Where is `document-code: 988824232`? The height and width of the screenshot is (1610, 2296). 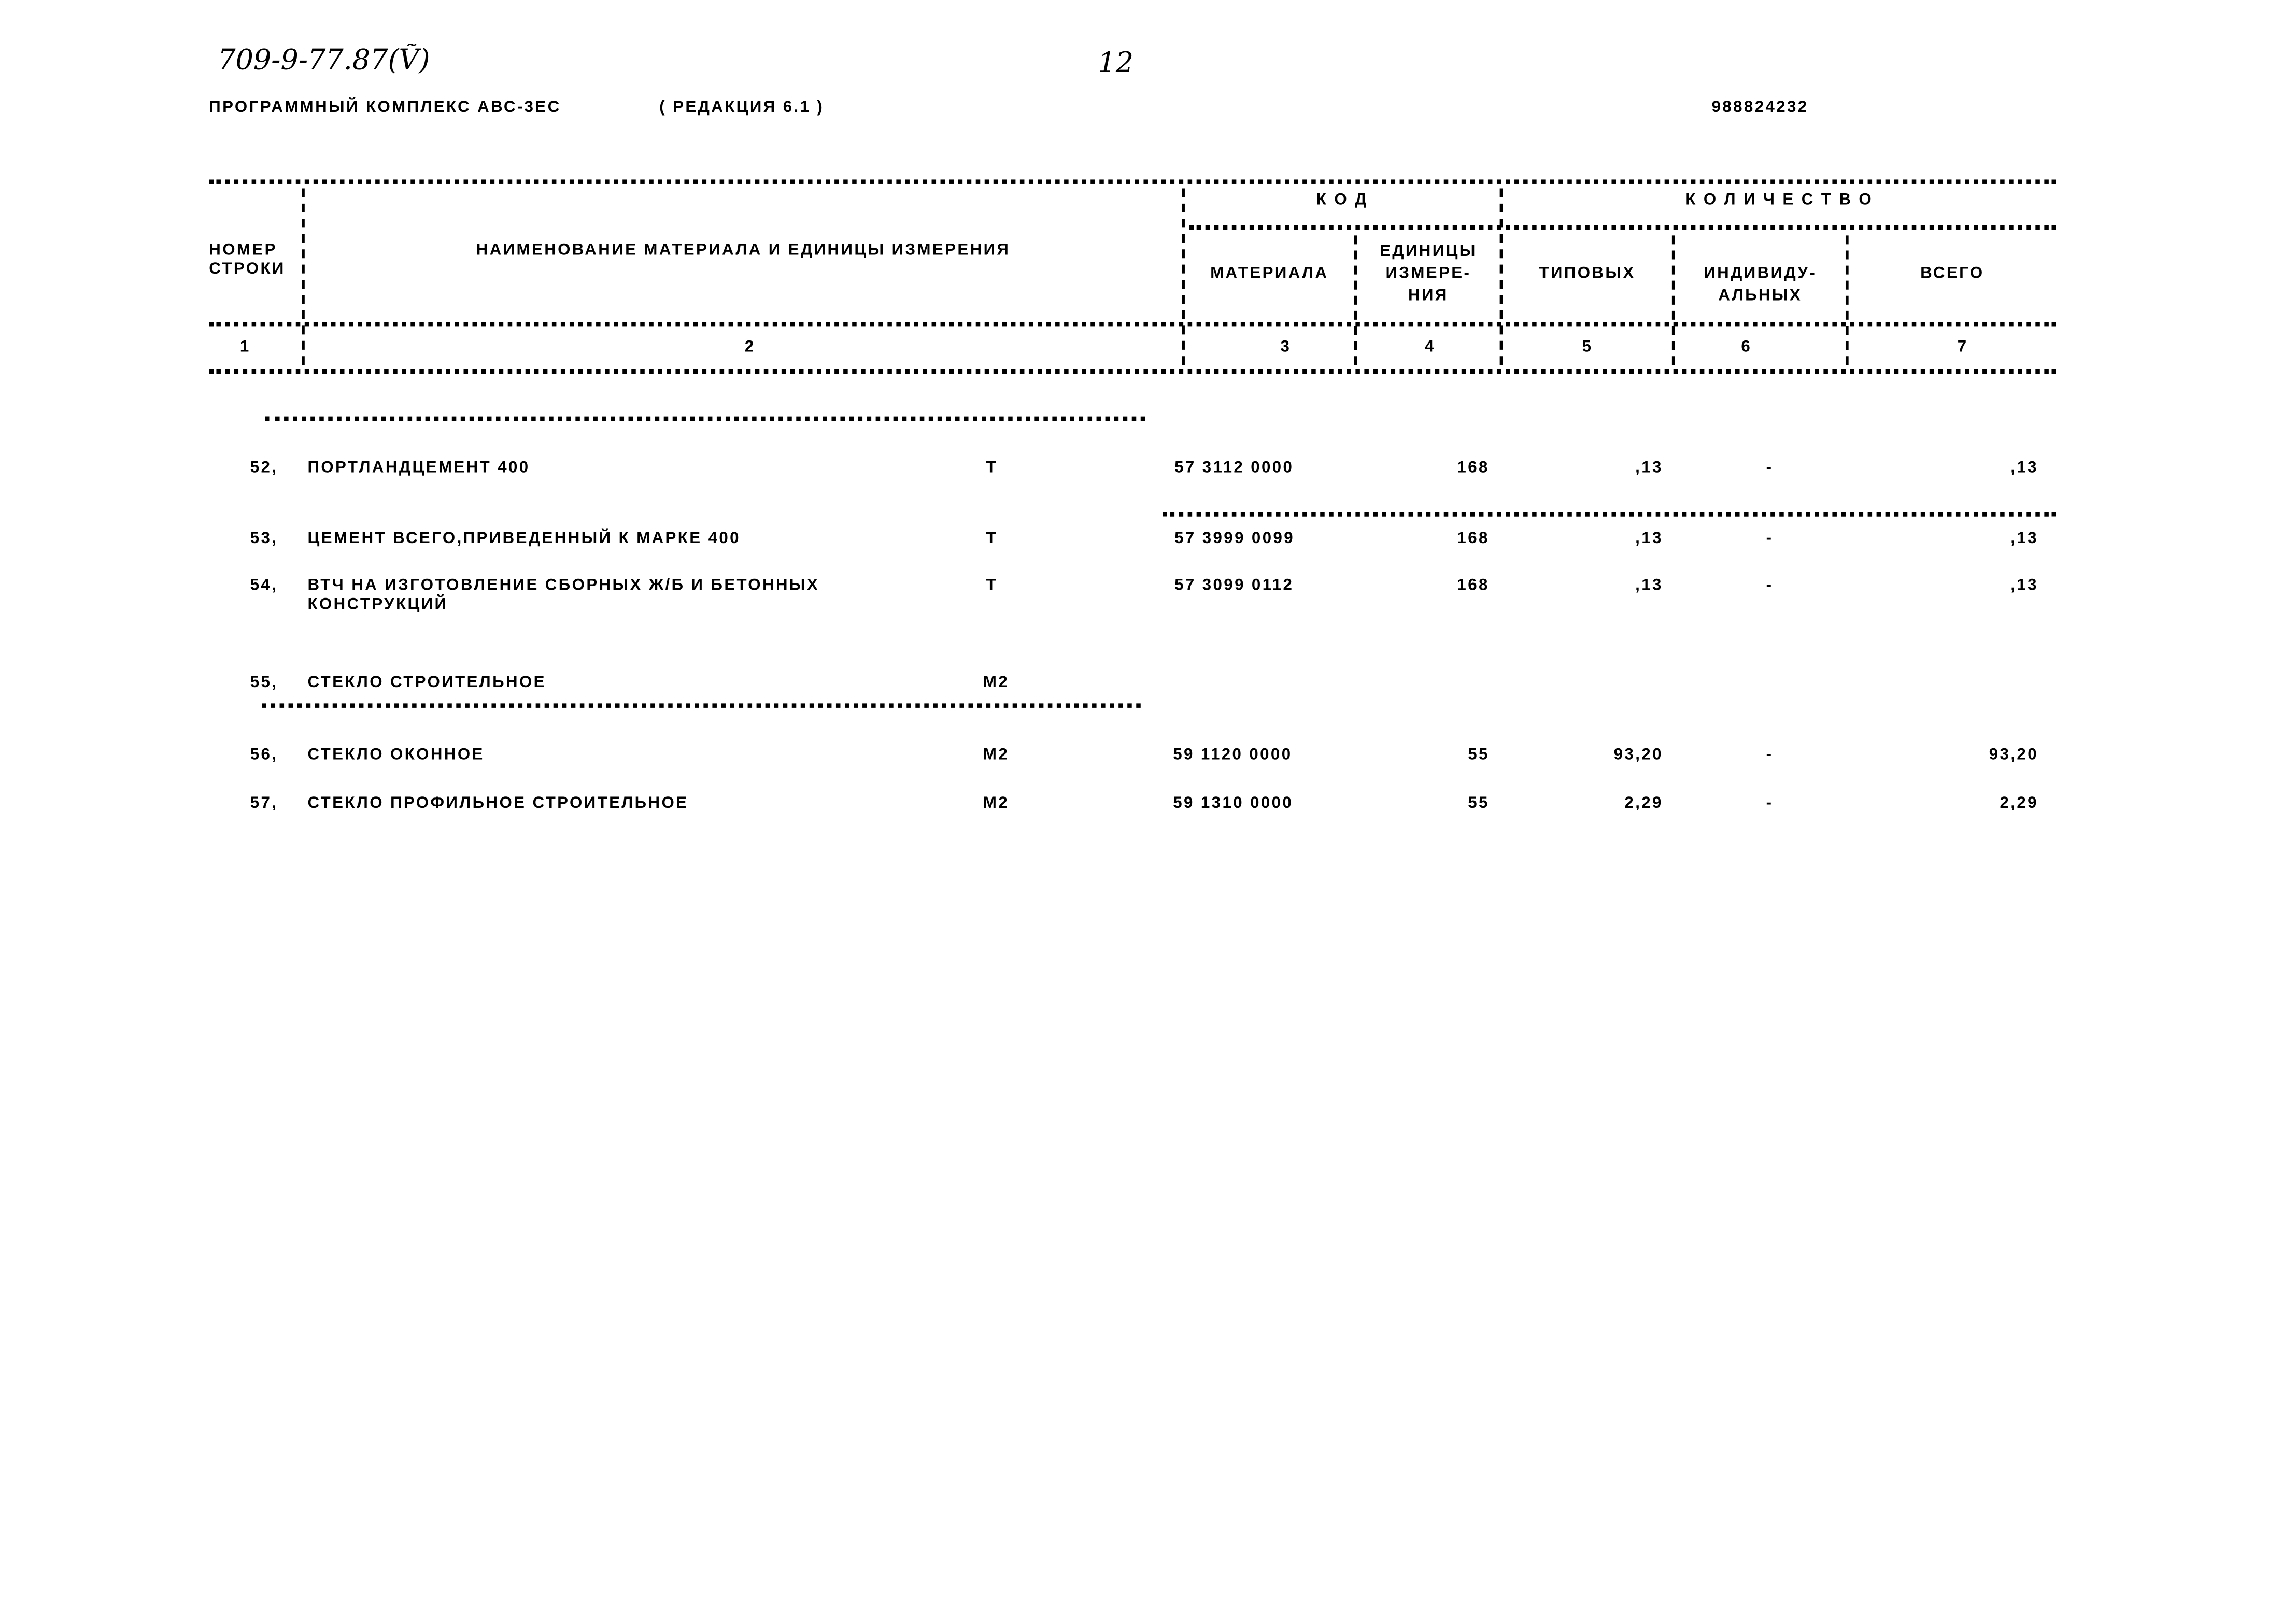 document-code: 988824232 is located at coordinates (1760, 108).